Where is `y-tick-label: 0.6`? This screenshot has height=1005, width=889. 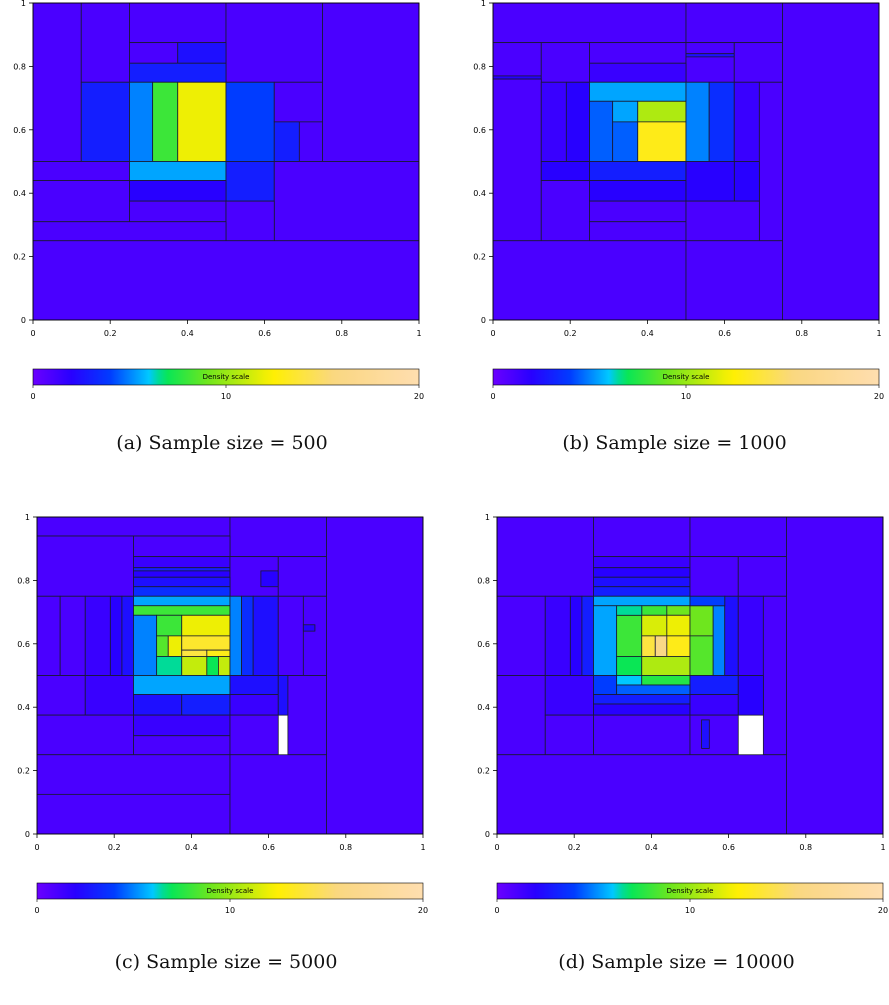 y-tick-label: 0.6 is located at coordinates (19, 130).